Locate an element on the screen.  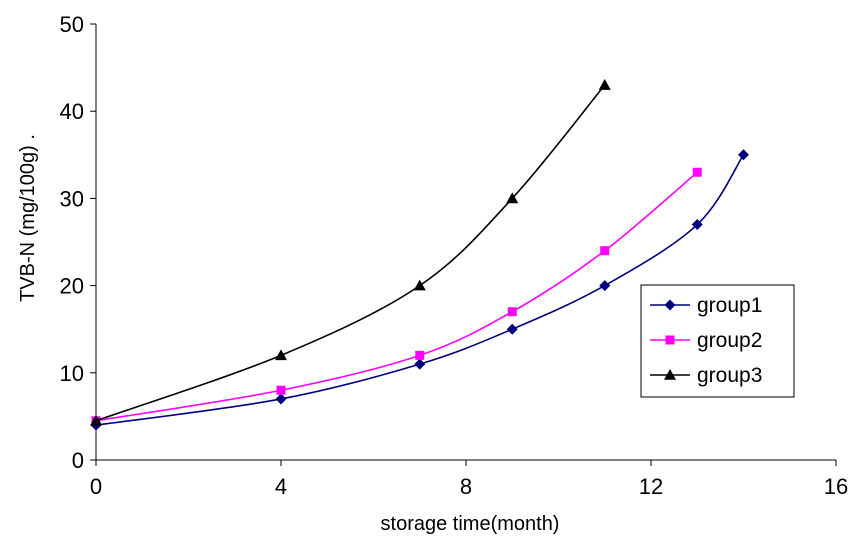
x-tick-label: 12 is located at coordinates (651, 486).